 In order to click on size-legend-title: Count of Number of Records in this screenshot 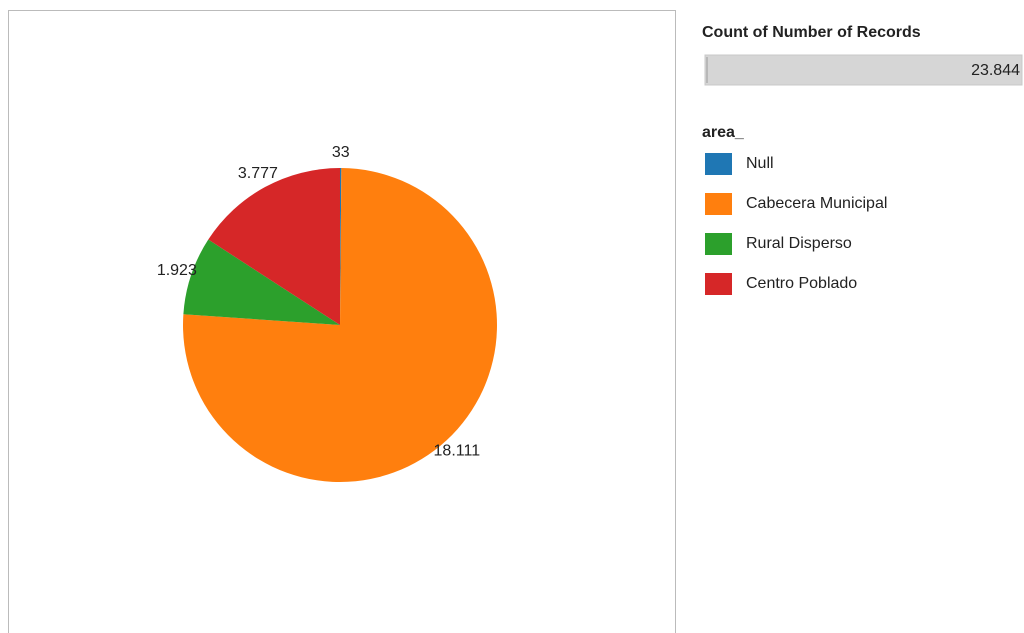, I will do `click(811, 32)`.